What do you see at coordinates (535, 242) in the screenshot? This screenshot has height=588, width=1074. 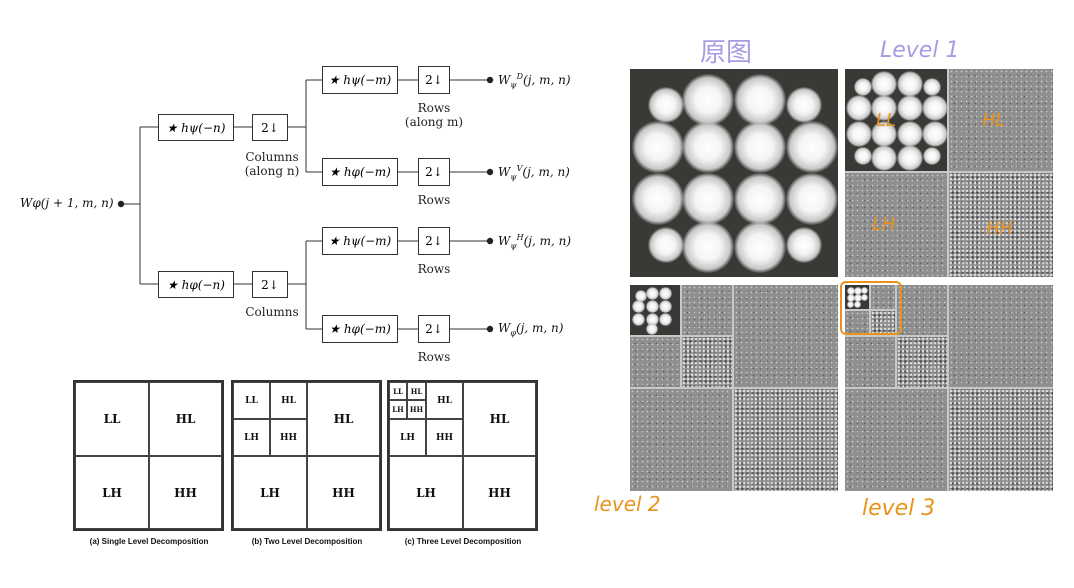 I see `output-horizontal-coef: WψH(j, m, n)` at bounding box center [535, 242].